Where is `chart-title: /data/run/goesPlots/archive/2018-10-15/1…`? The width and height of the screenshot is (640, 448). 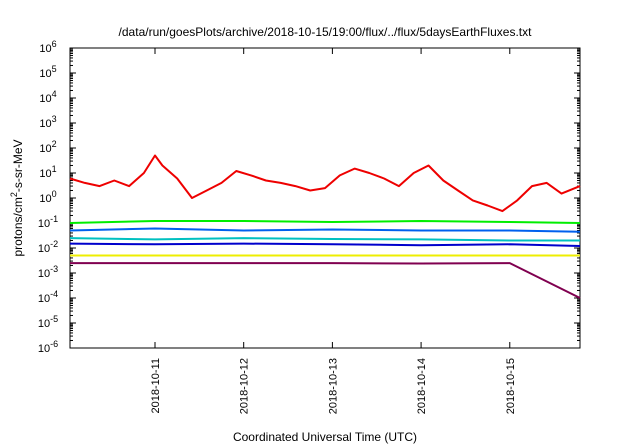
chart-title: /data/run/goesPlots/archive/2018-10-15/1… is located at coordinates (326, 32).